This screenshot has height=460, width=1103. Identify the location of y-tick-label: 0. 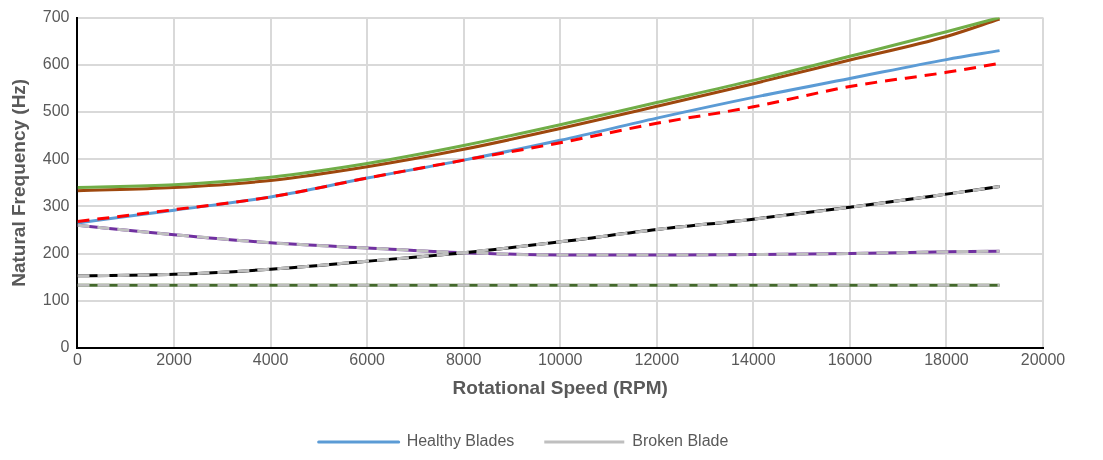
(65, 347).